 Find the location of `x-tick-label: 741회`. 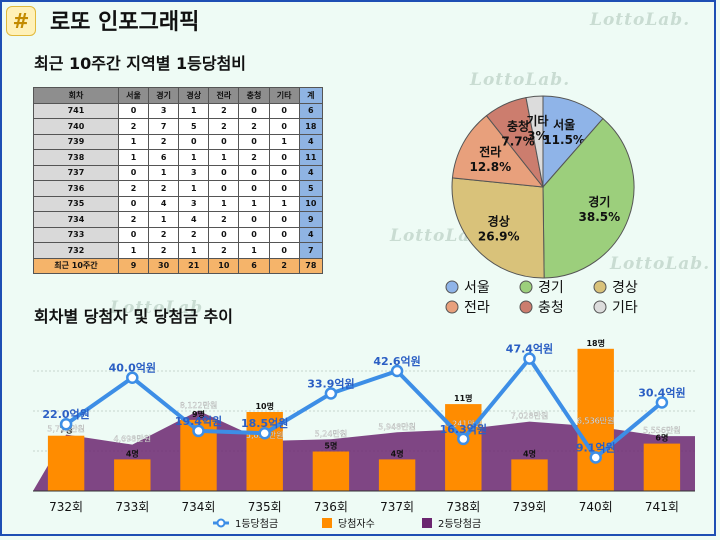

x-tick-label: 741회 is located at coordinates (662, 507).